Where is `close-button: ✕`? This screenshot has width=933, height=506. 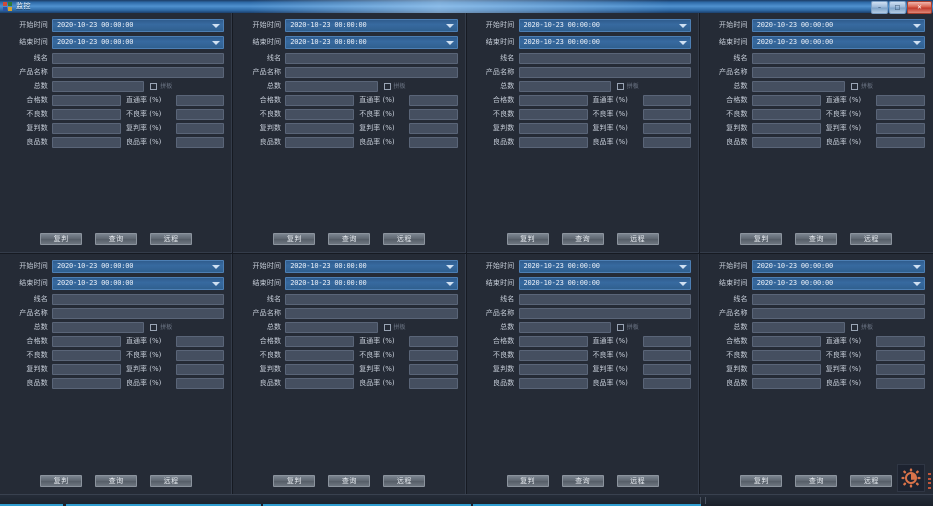 close-button: ✕ is located at coordinates (919, 7).